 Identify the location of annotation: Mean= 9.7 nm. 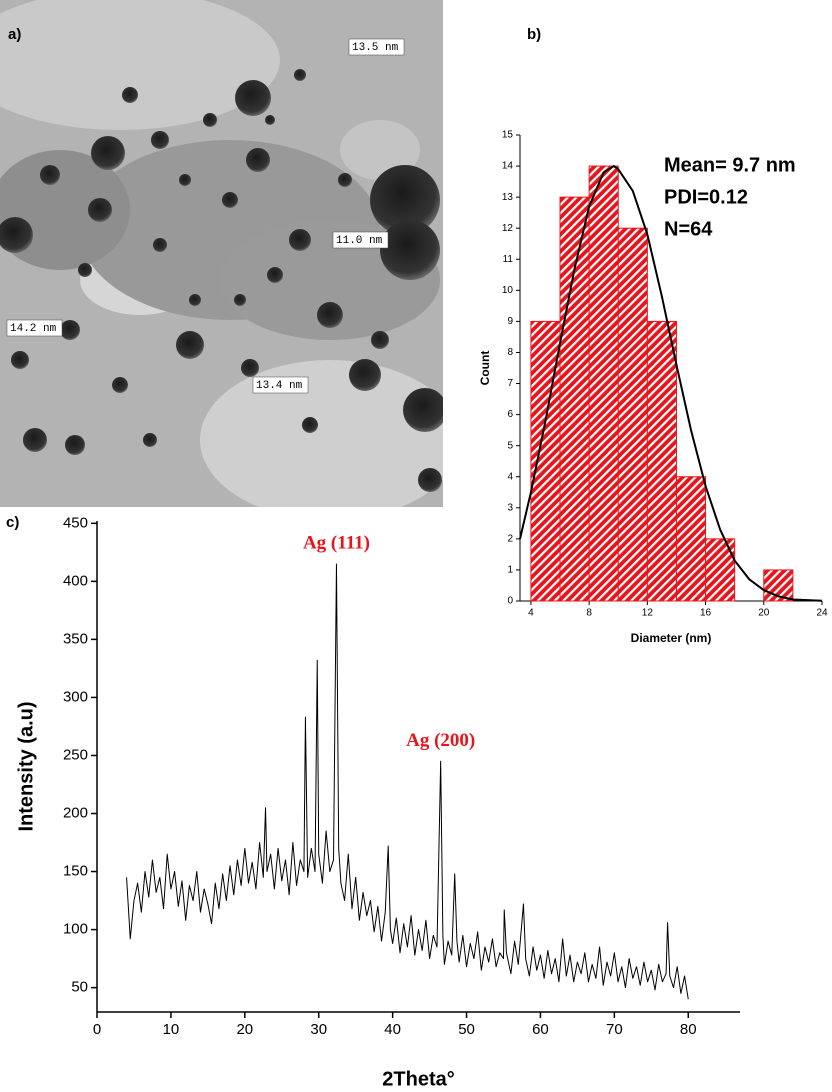
(730, 165).